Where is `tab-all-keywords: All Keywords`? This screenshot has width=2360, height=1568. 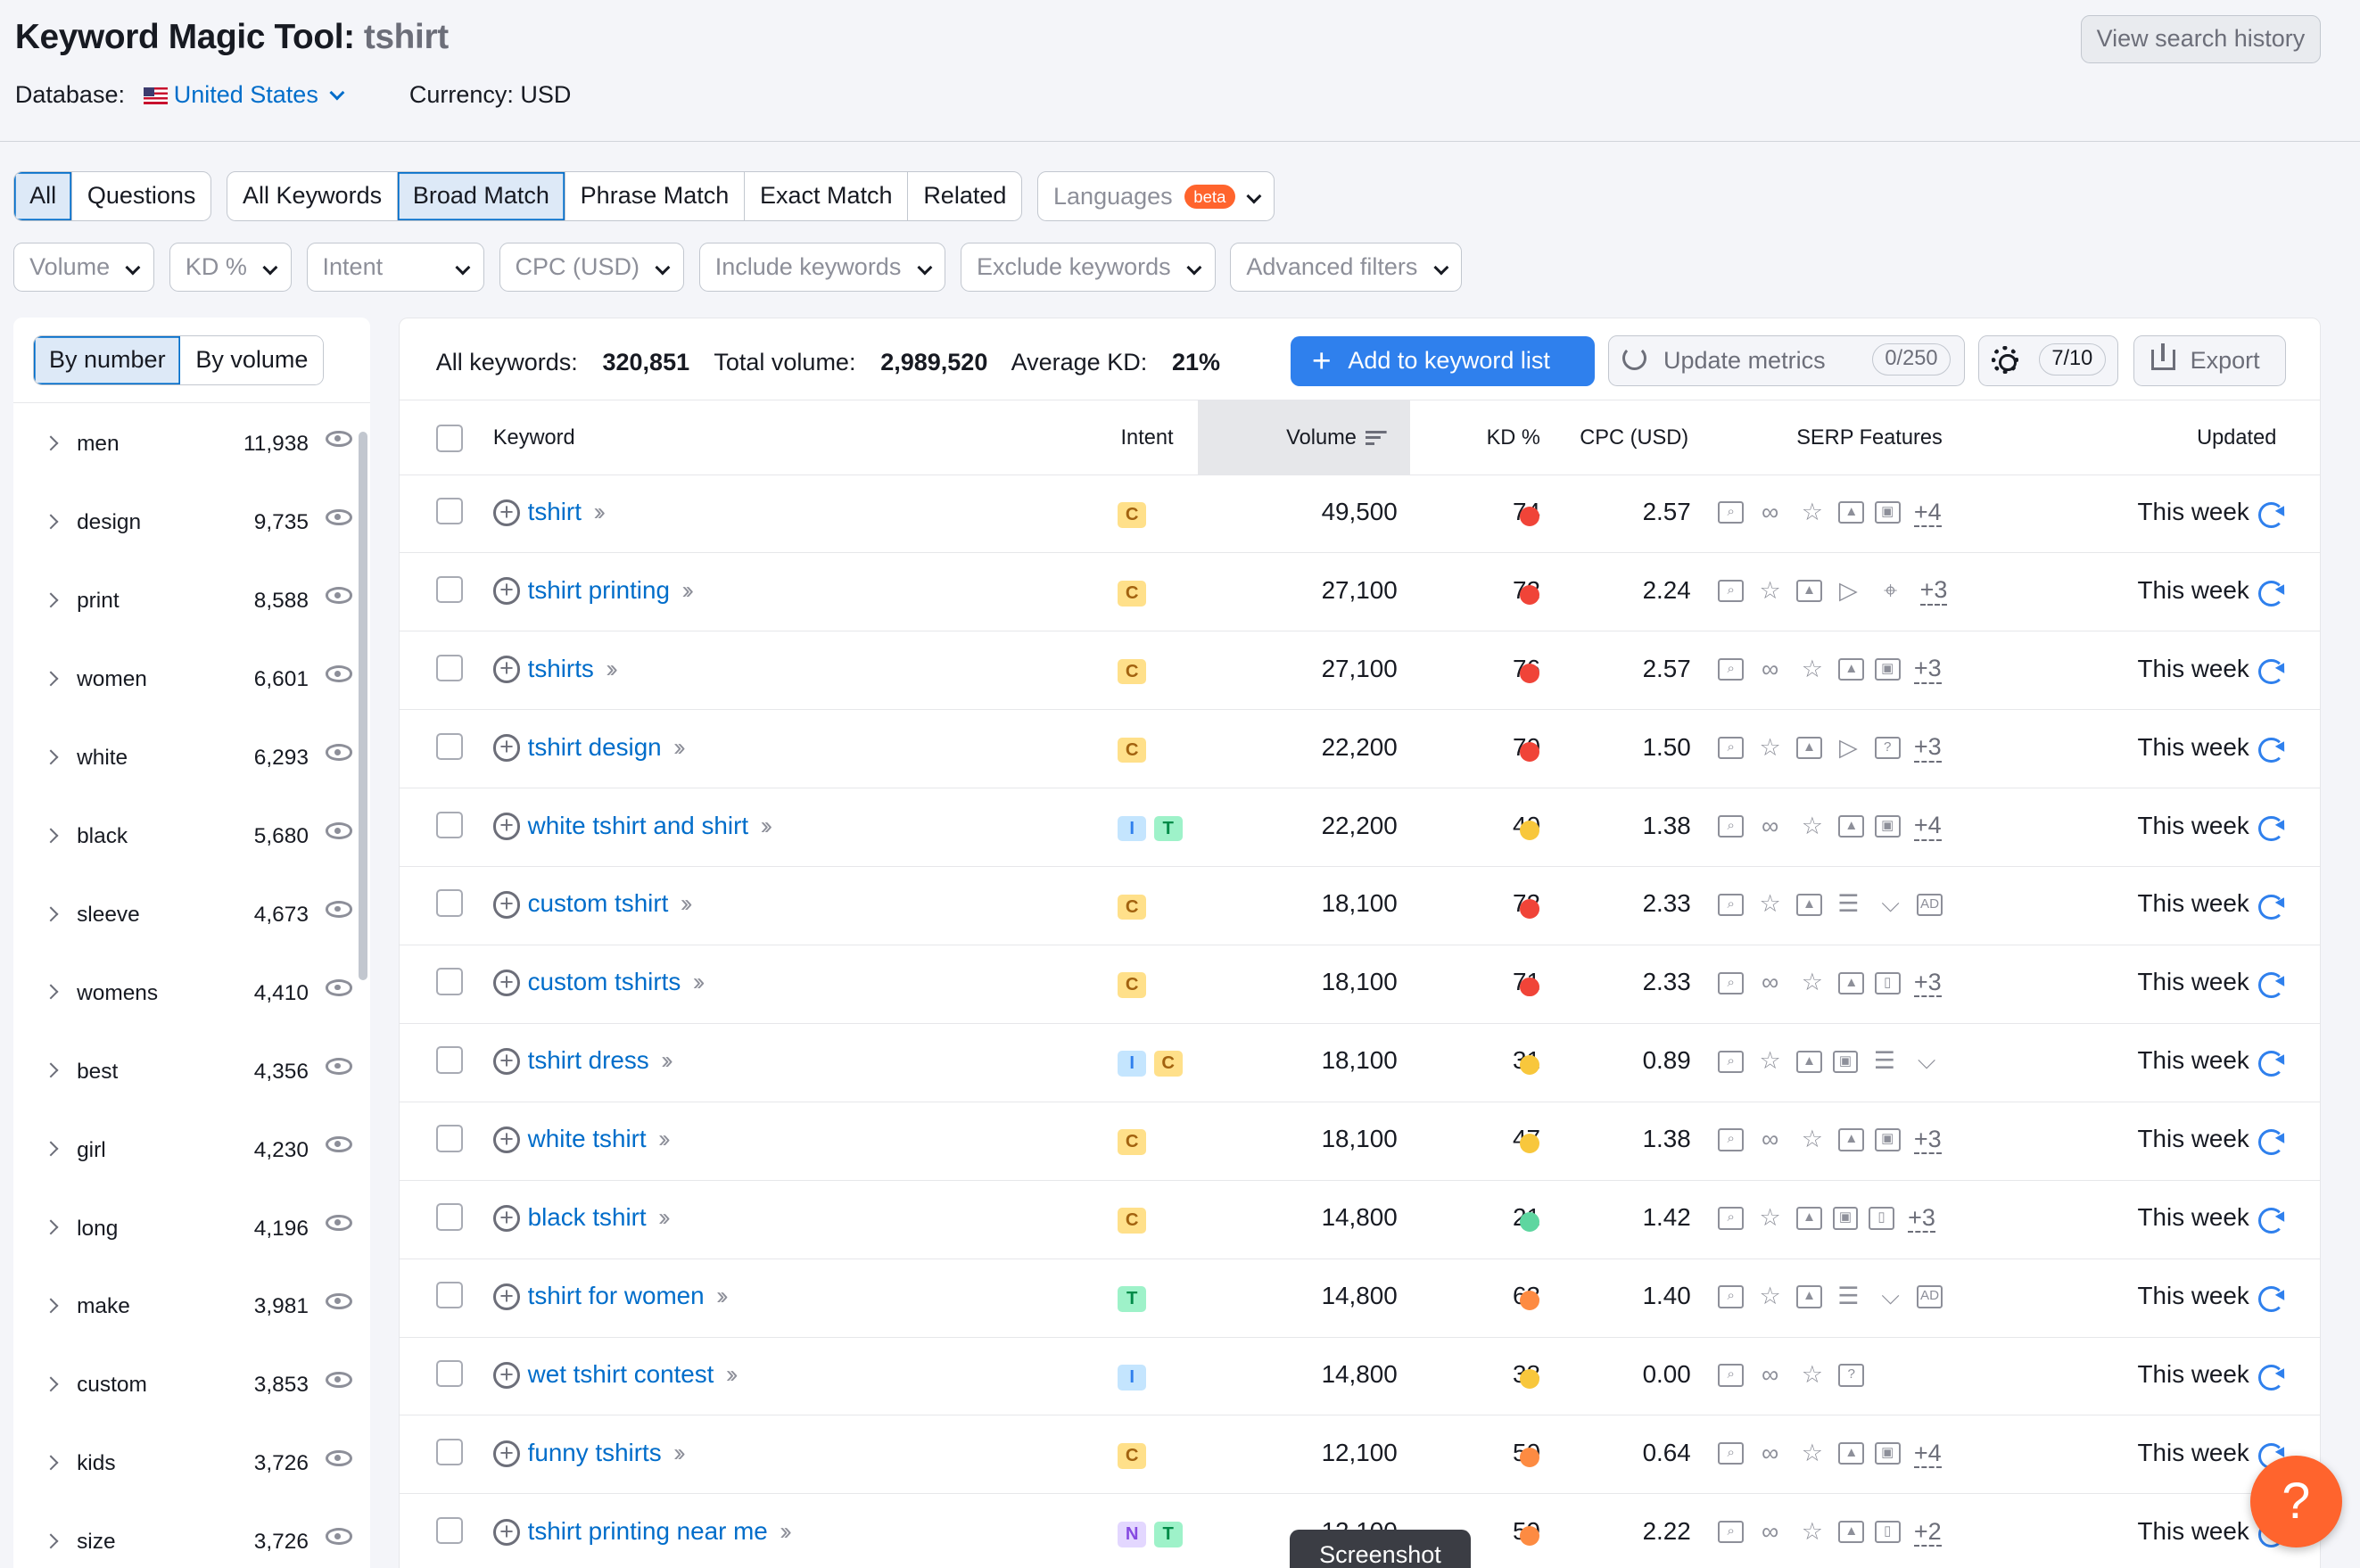 tab-all-keywords: All Keywords is located at coordinates (312, 196).